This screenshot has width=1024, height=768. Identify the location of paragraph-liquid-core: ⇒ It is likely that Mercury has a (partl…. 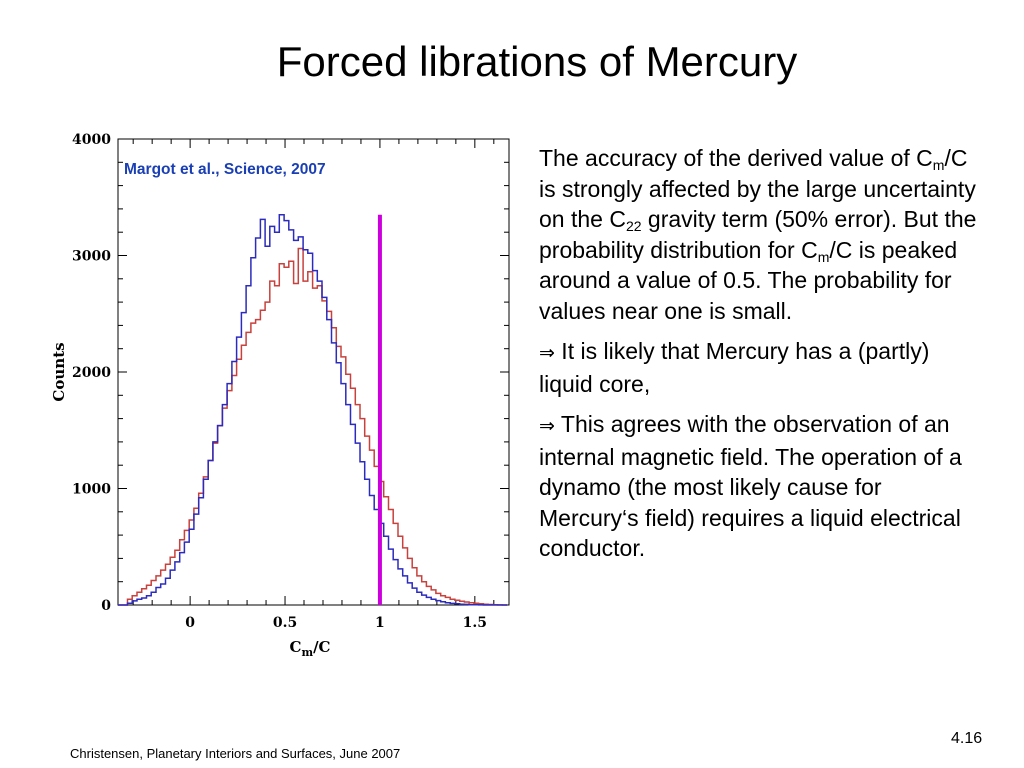
(759, 367).